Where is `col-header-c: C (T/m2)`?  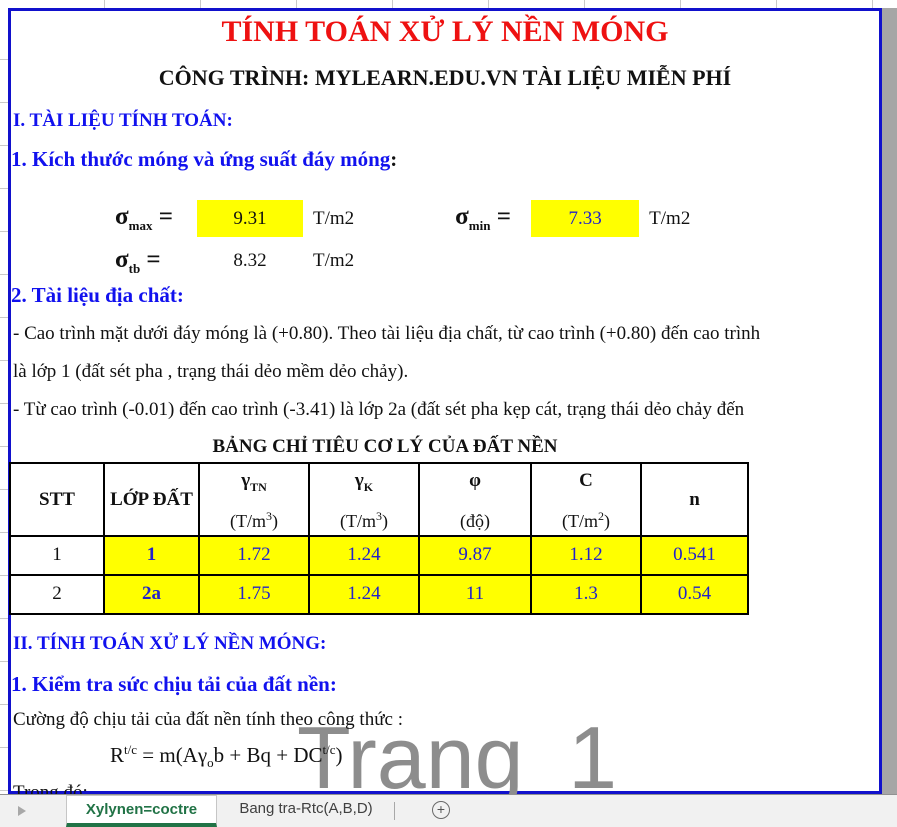 col-header-c: C (T/m2) is located at coordinates (586, 499).